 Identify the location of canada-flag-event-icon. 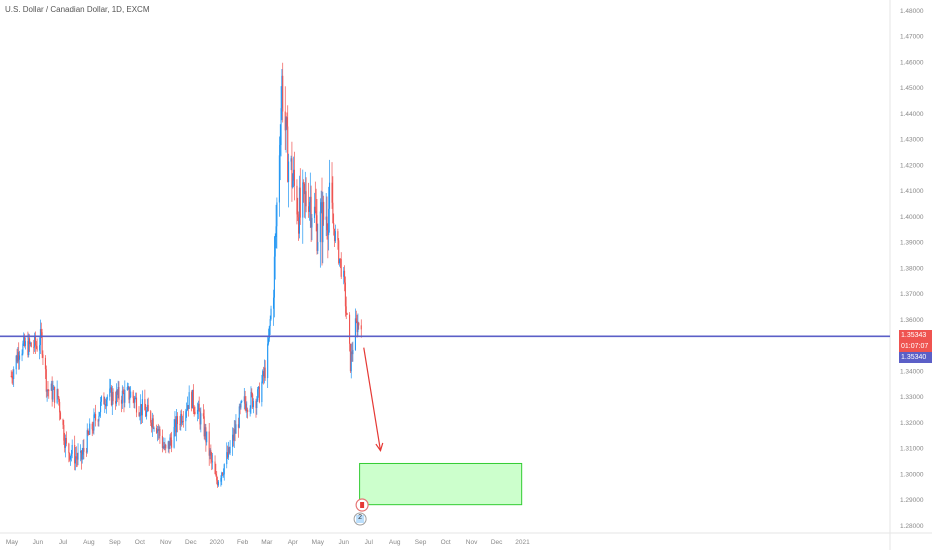
(362, 505).